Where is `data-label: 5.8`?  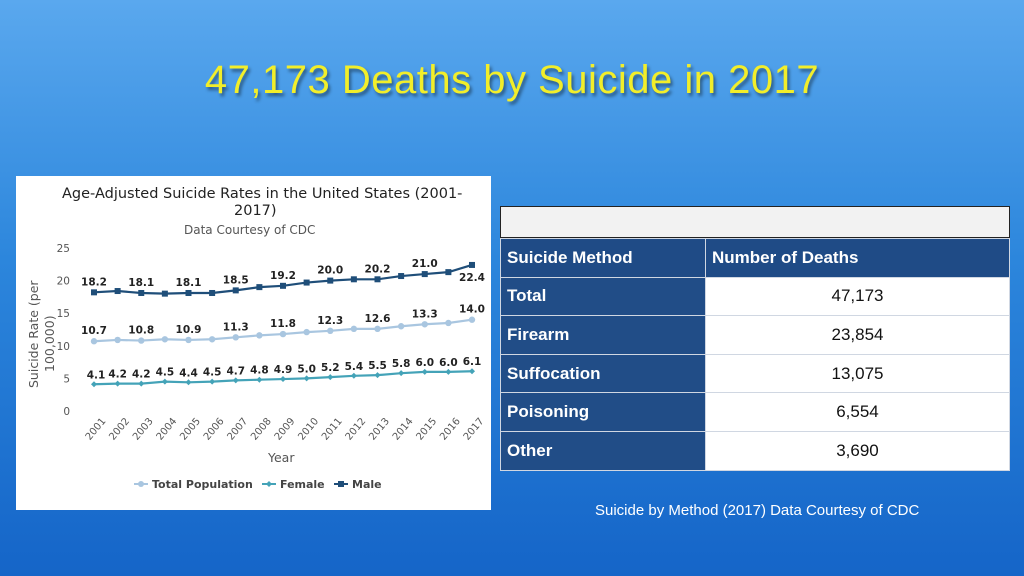 data-label: 5.8 is located at coordinates (401, 364).